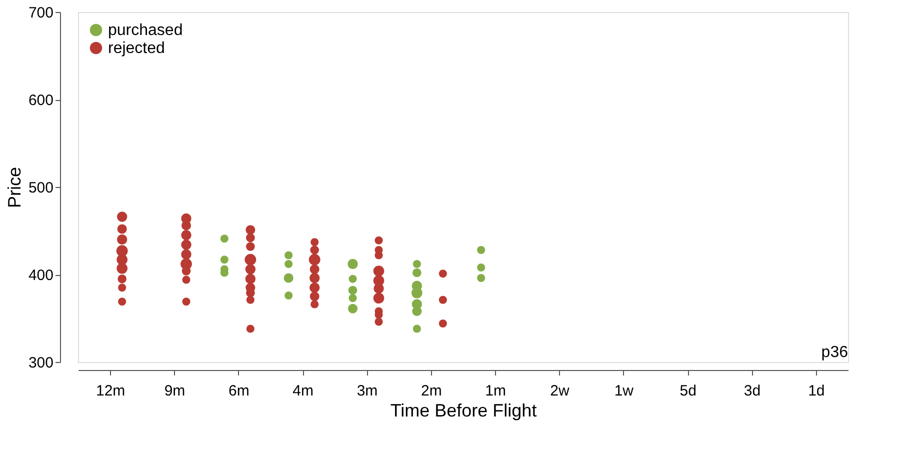 This screenshot has width=898, height=459. What do you see at coordinates (41, 363) in the screenshot?
I see `y-tick-label: 300` at bounding box center [41, 363].